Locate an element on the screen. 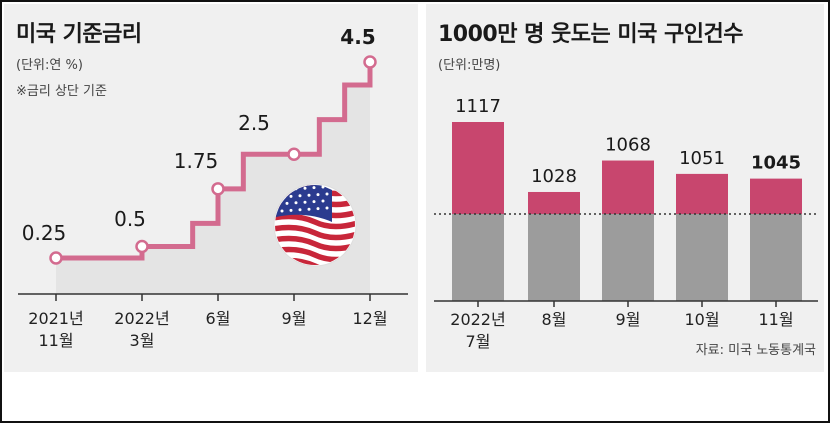  rate-value-label: 4.5 is located at coordinates (357, 37).